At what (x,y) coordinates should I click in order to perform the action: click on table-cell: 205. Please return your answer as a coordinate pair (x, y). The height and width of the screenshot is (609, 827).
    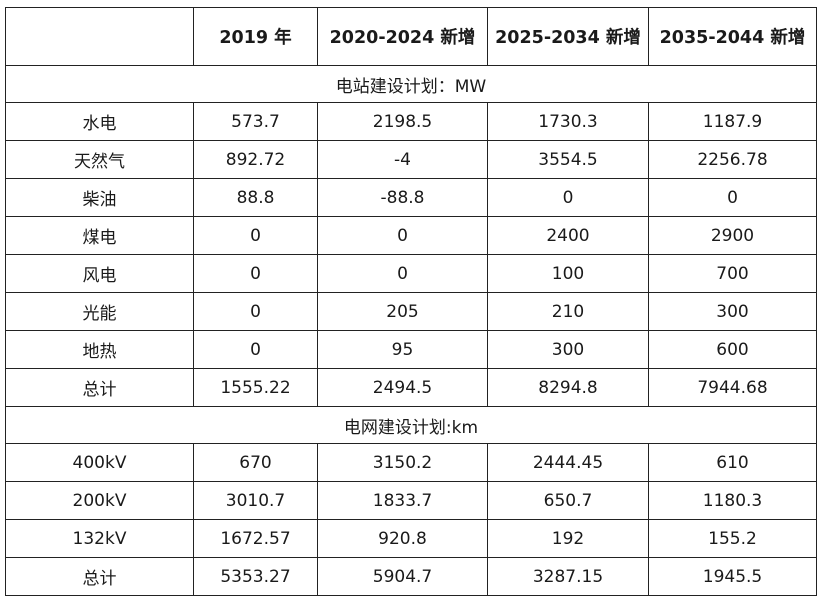
    Looking at the image, I should click on (402, 311).